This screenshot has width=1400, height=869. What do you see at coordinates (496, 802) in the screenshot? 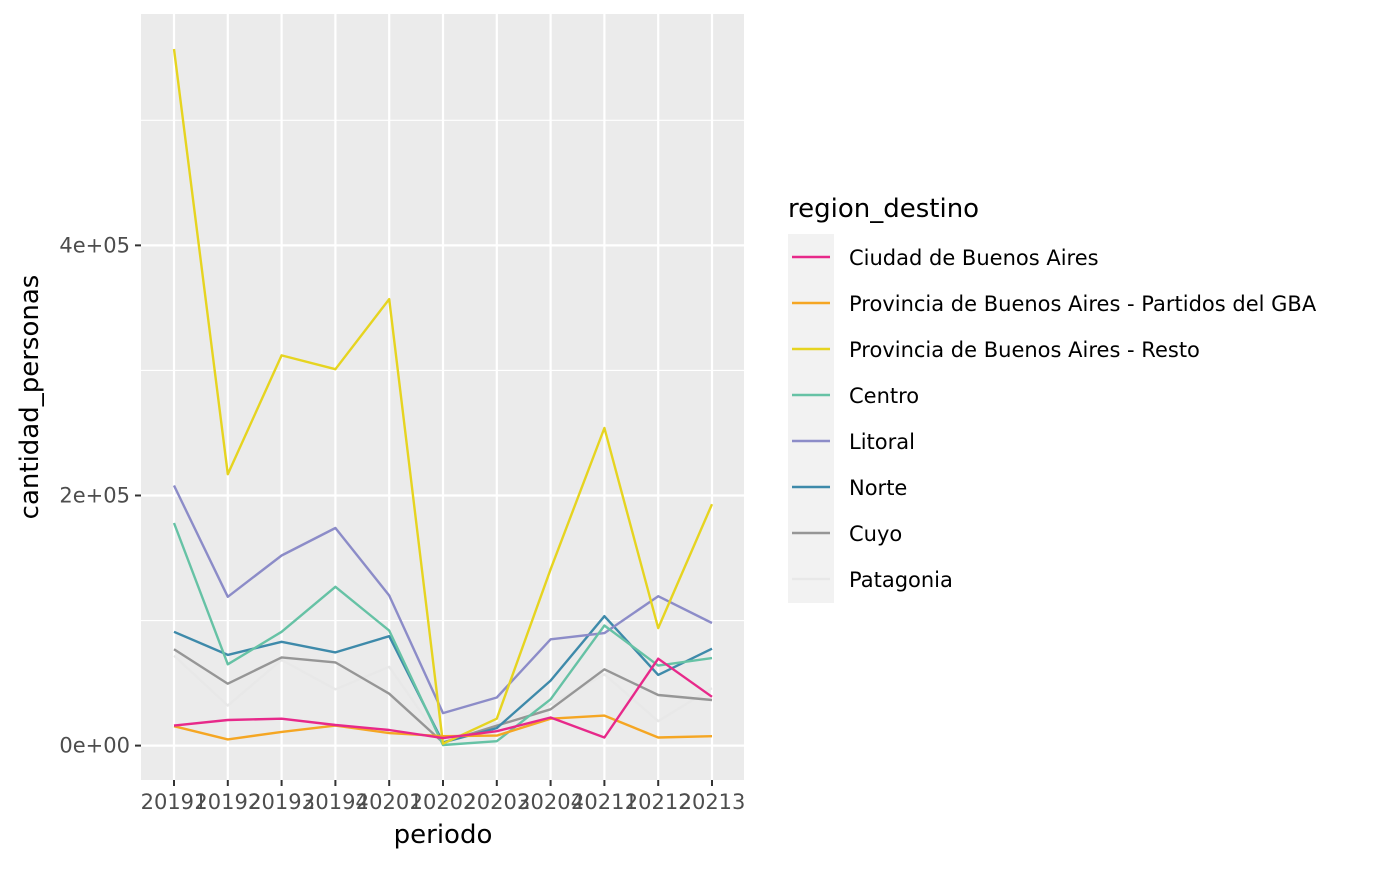
I see `x-tick-label: 20203` at bounding box center [496, 802].